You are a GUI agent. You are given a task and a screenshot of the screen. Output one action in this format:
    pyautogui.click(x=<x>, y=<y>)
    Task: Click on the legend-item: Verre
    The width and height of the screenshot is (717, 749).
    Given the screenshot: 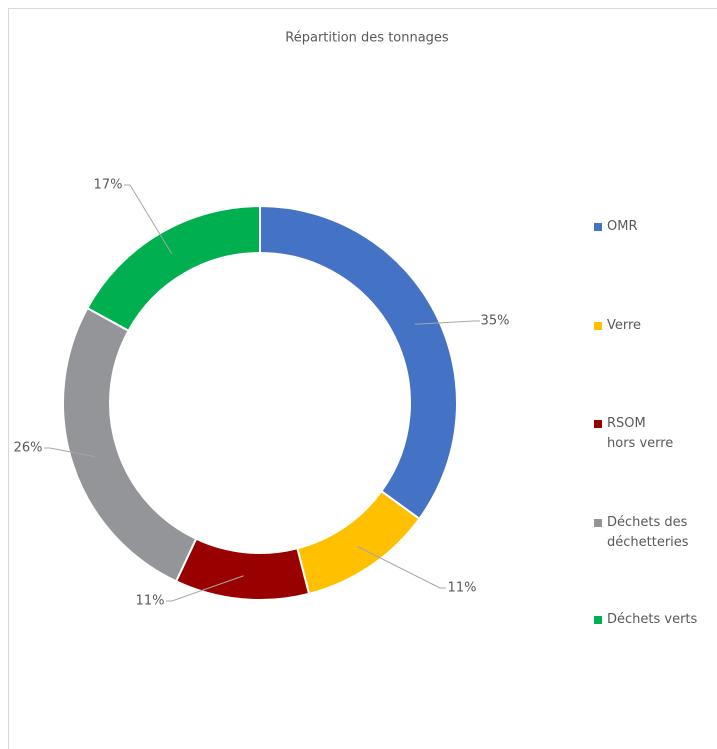 What is the action you would take?
    pyautogui.click(x=617, y=326)
    